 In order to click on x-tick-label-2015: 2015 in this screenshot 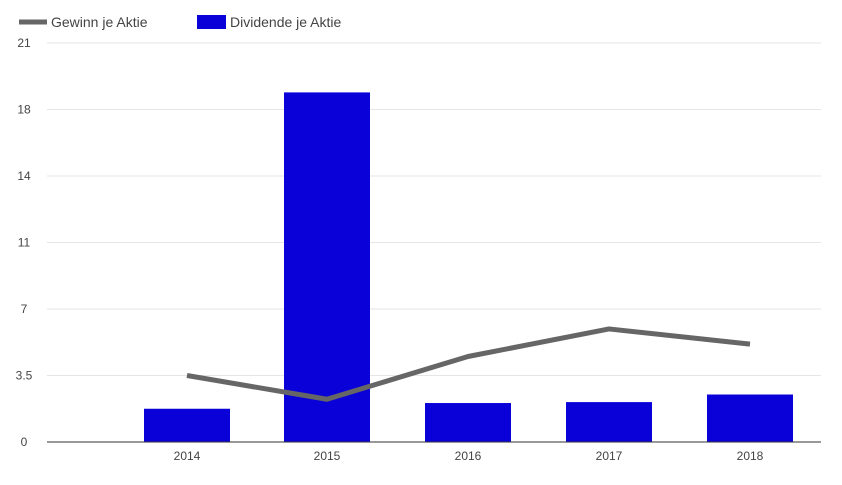, I will do `click(327, 456)`.